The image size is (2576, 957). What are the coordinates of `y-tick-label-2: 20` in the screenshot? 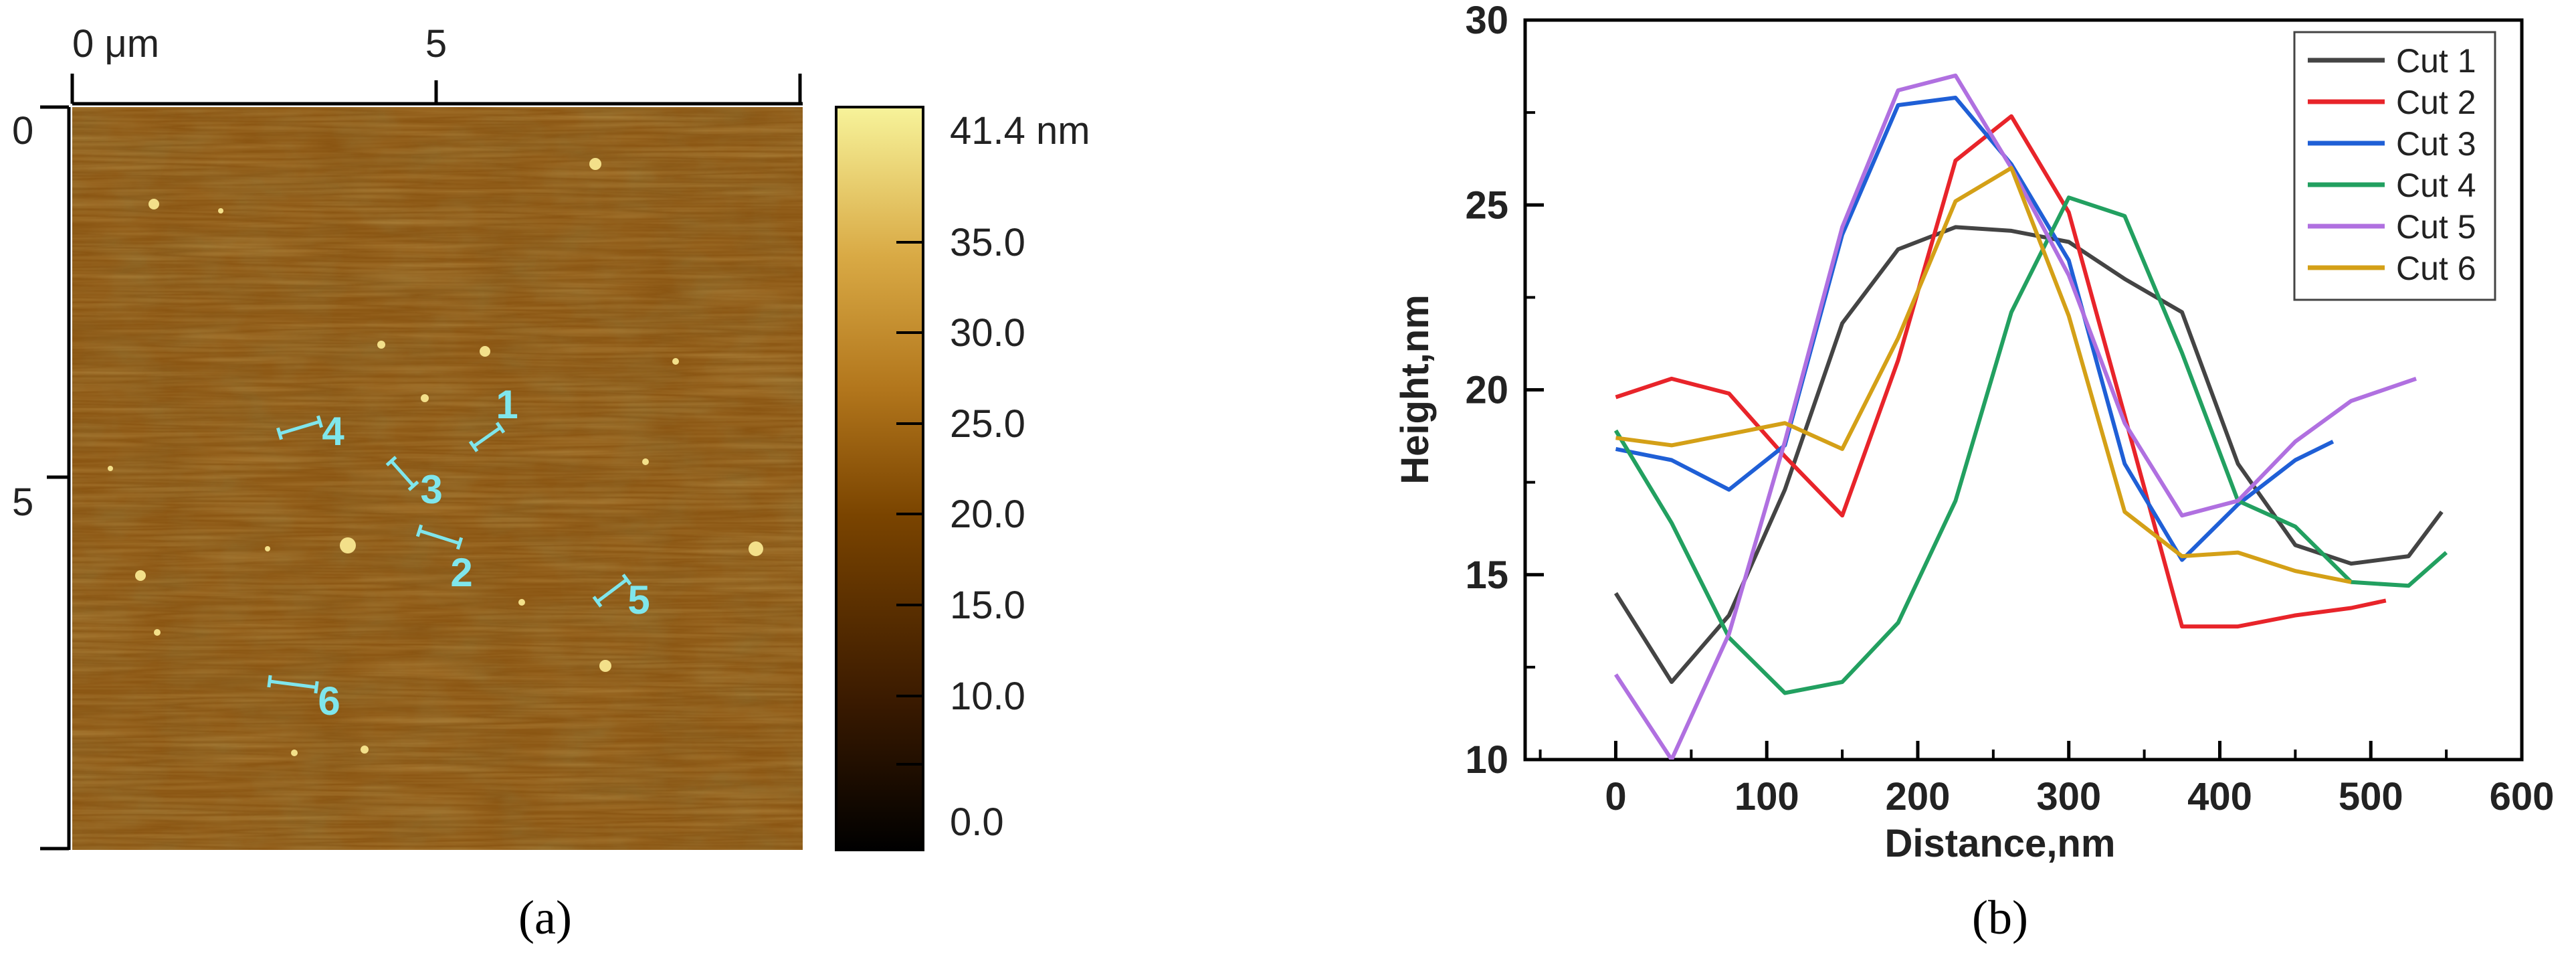 It's located at (1486, 390).